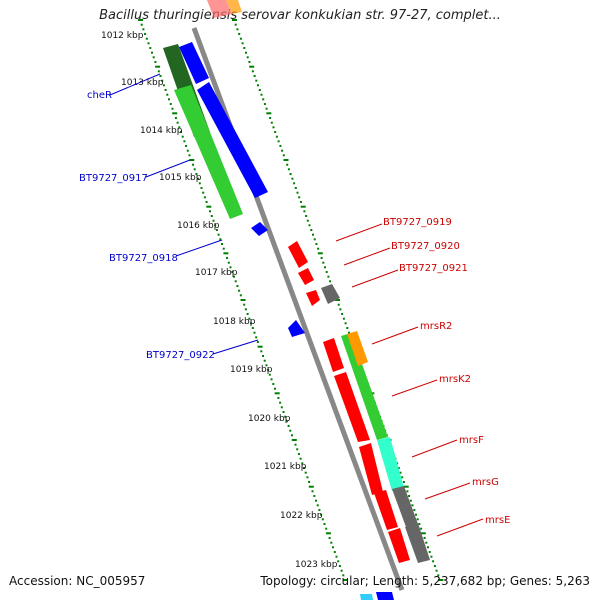 This screenshot has width=600, height=600. I want to click on feature-red-mrsr2, so click(333, 355).